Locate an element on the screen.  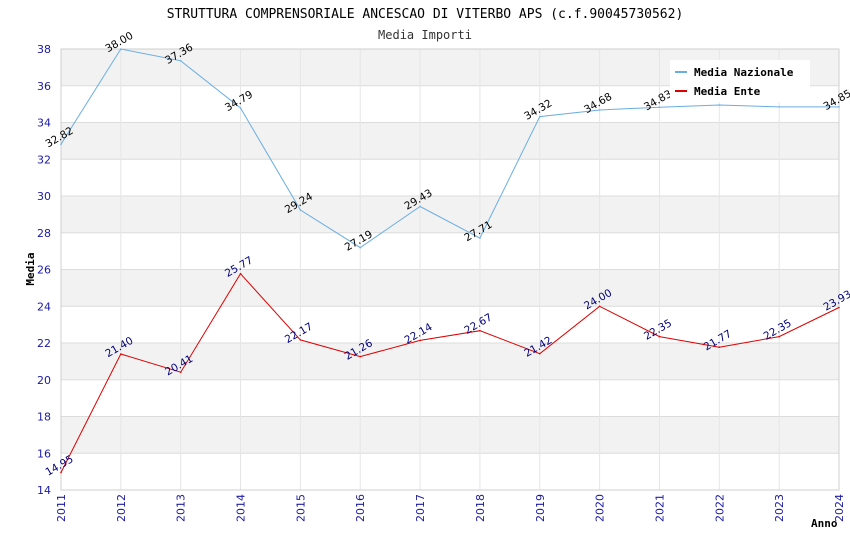
y-tick-label: 14 is located at coordinates (44, 490).